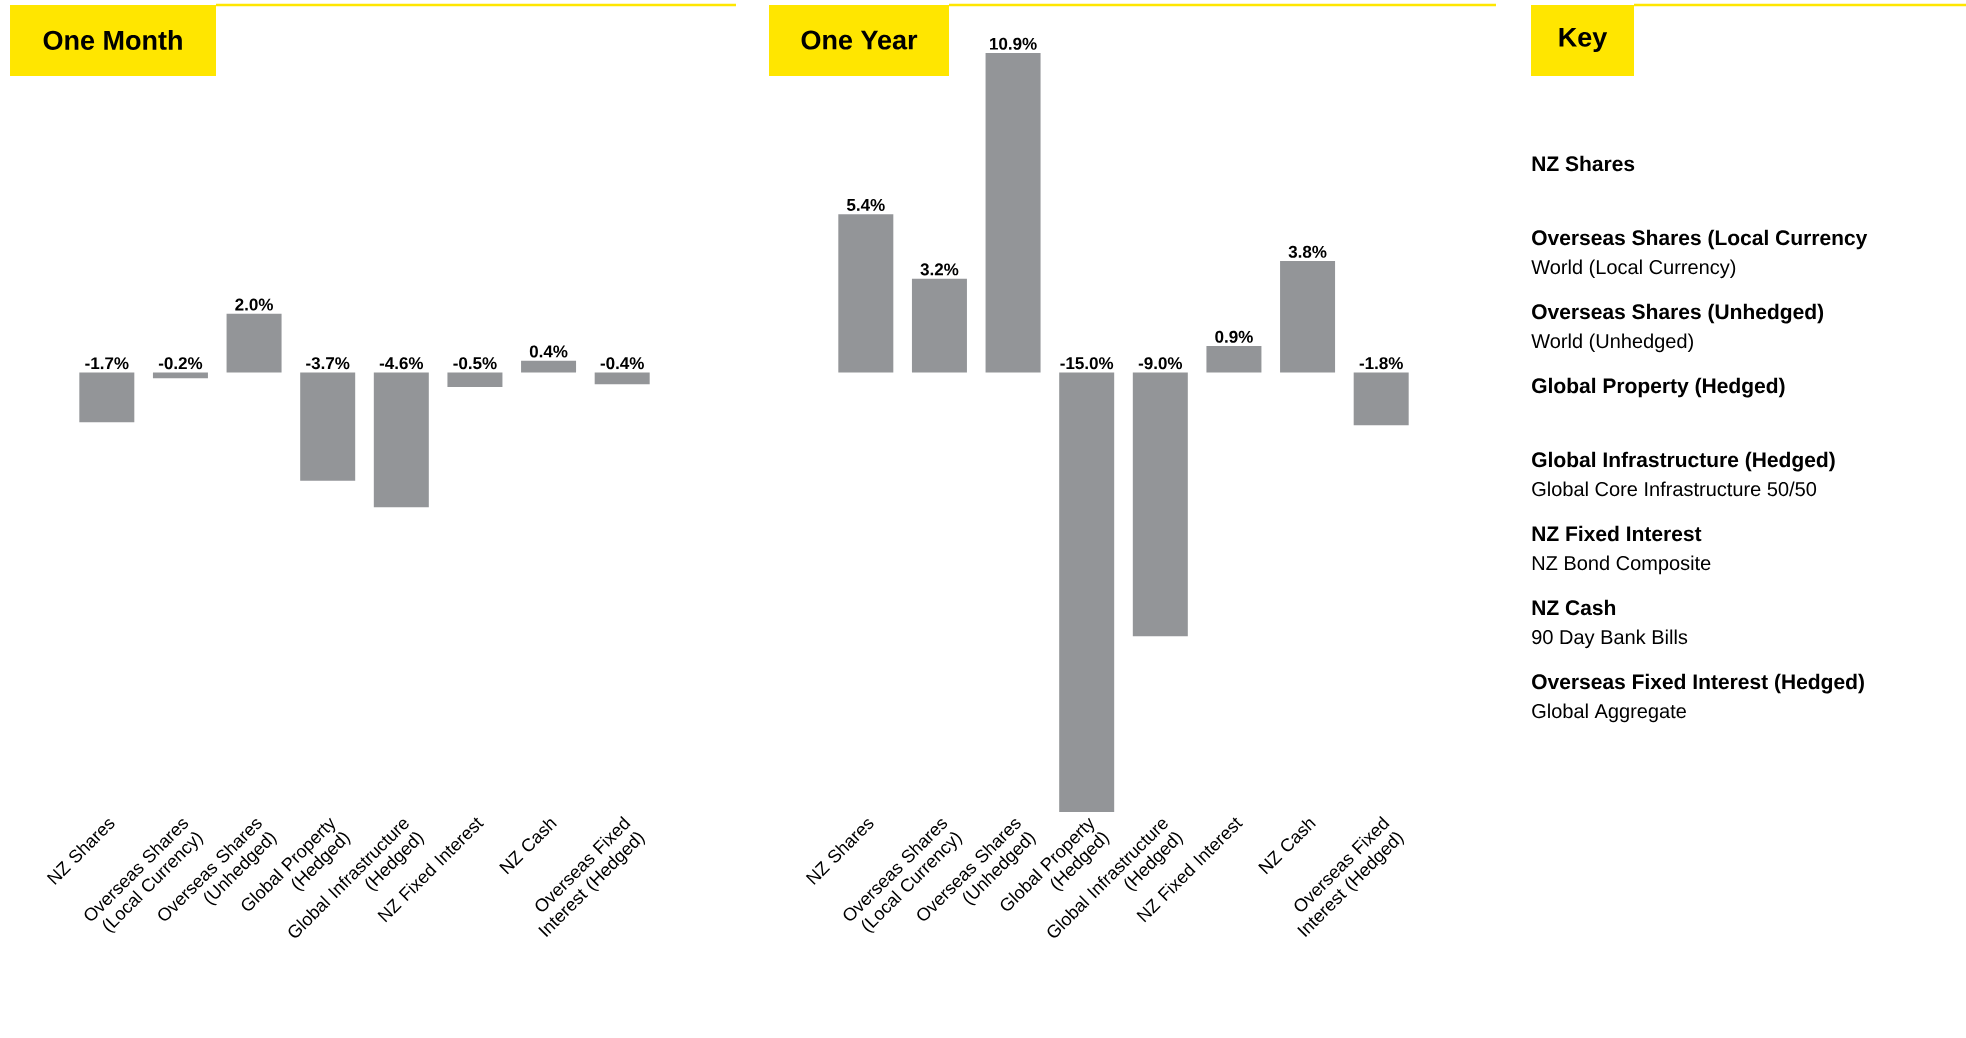  Describe the element at coordinates (1583, 163) in the screenshot. I see `category-label: NZ Shares` at that location.